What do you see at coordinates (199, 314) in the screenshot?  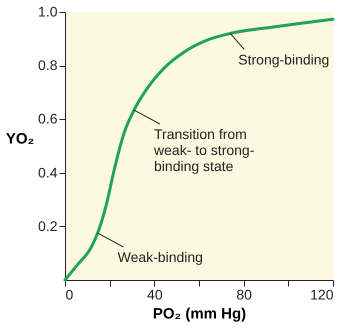 I see `x-axis-title: PO₂ (mm Hg)` at bounding box center [199, 314].